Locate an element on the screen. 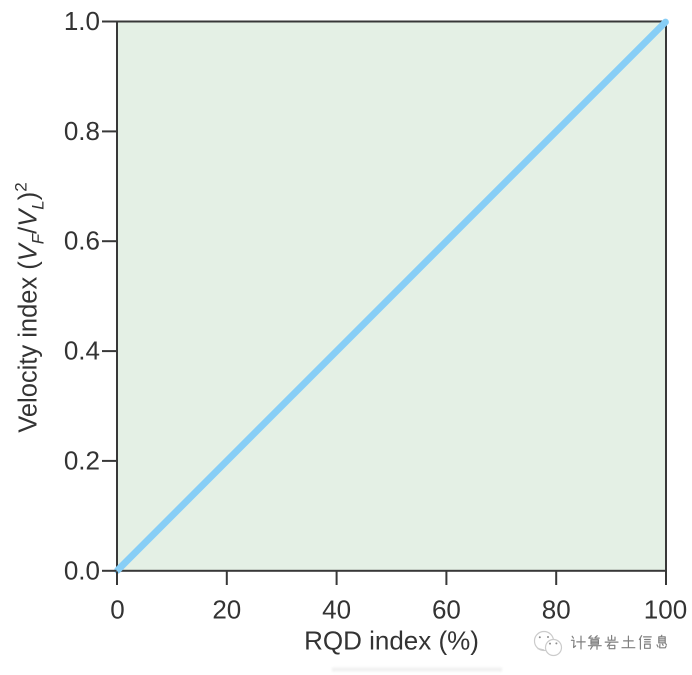 The height and width of the screenshot is (675, 692). svg-text: 0 is located at coordinates (117, 609).